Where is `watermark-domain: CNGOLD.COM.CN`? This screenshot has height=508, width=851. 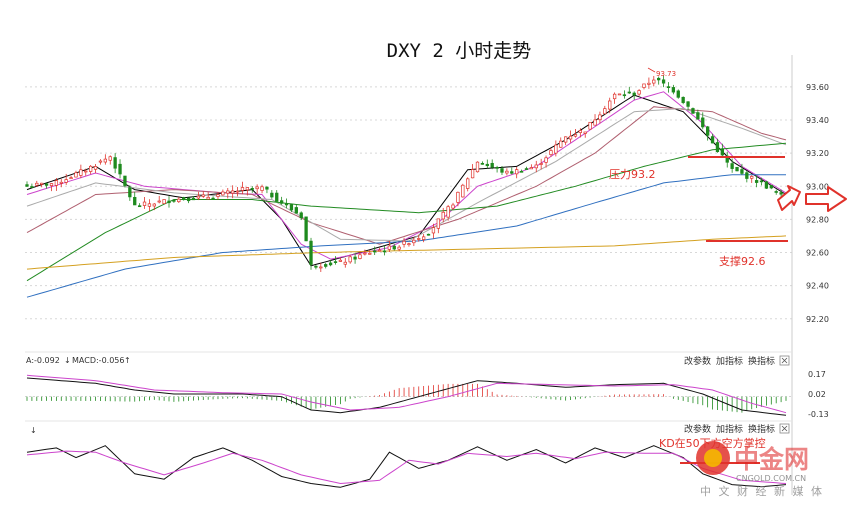 watermark-domain: CNGOLD.COM.CN is located at coordinates (771, 478).